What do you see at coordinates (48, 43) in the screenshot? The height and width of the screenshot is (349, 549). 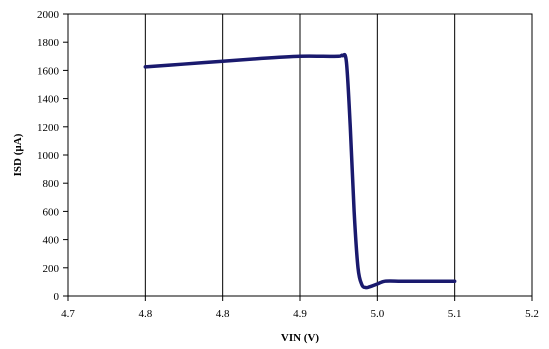 I see `y-tick-label: 1800` at bounding box center [48, 43].